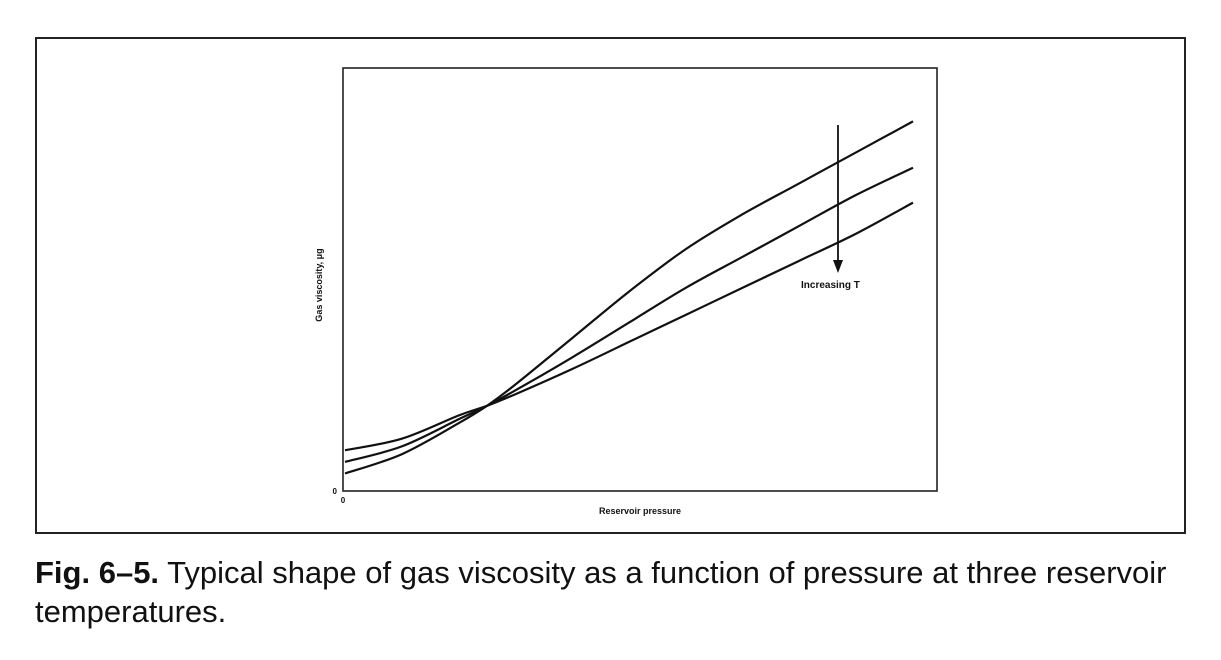 This screenshot has width=1221, height=660. What do you see at coordinates (319, 284) in the screenshot?
I see `y-axis-label: Gas viscosity, μg` at bounding box center [319, 284].